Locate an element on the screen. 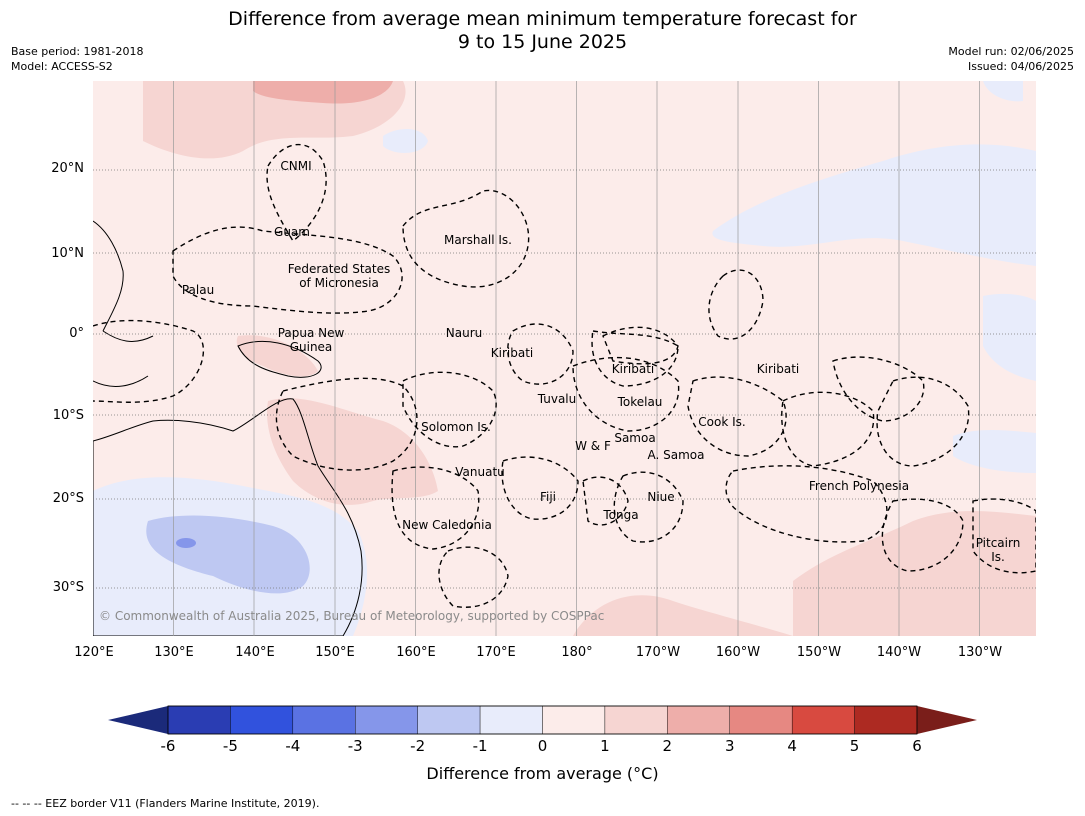 This screenshot has height=816, width=1085. colorbar-cells is located at coordinates (542, 720).